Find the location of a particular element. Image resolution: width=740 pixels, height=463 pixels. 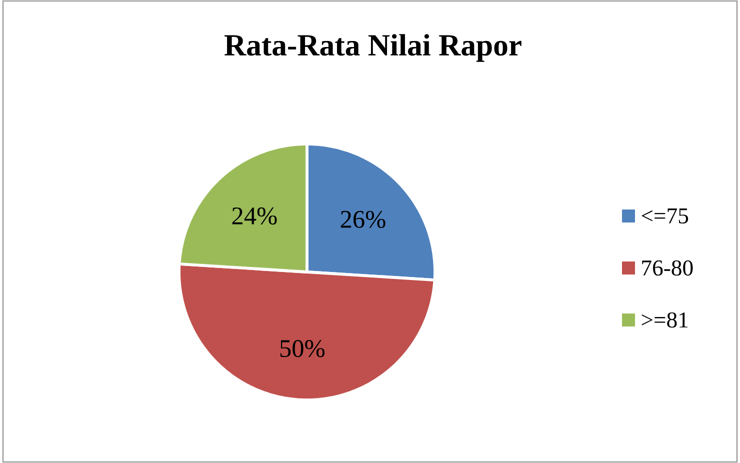

legend-label: 76-80 is located at coordinates (667, 268).